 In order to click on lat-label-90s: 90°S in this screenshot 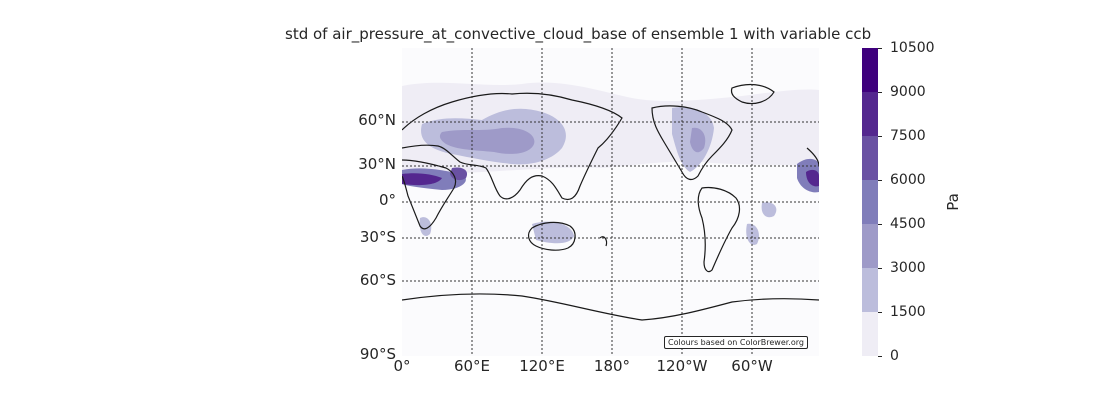, I will do `click(377, 354)`.